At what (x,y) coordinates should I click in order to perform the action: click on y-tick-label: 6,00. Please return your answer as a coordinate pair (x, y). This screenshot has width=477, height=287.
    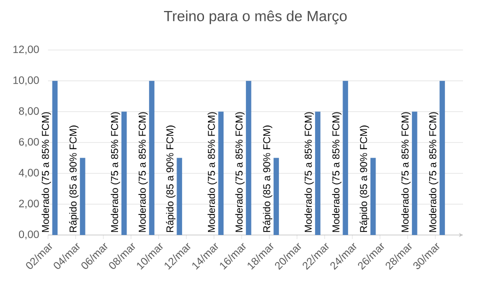
    Looking at the image, I should click on (29, 142).